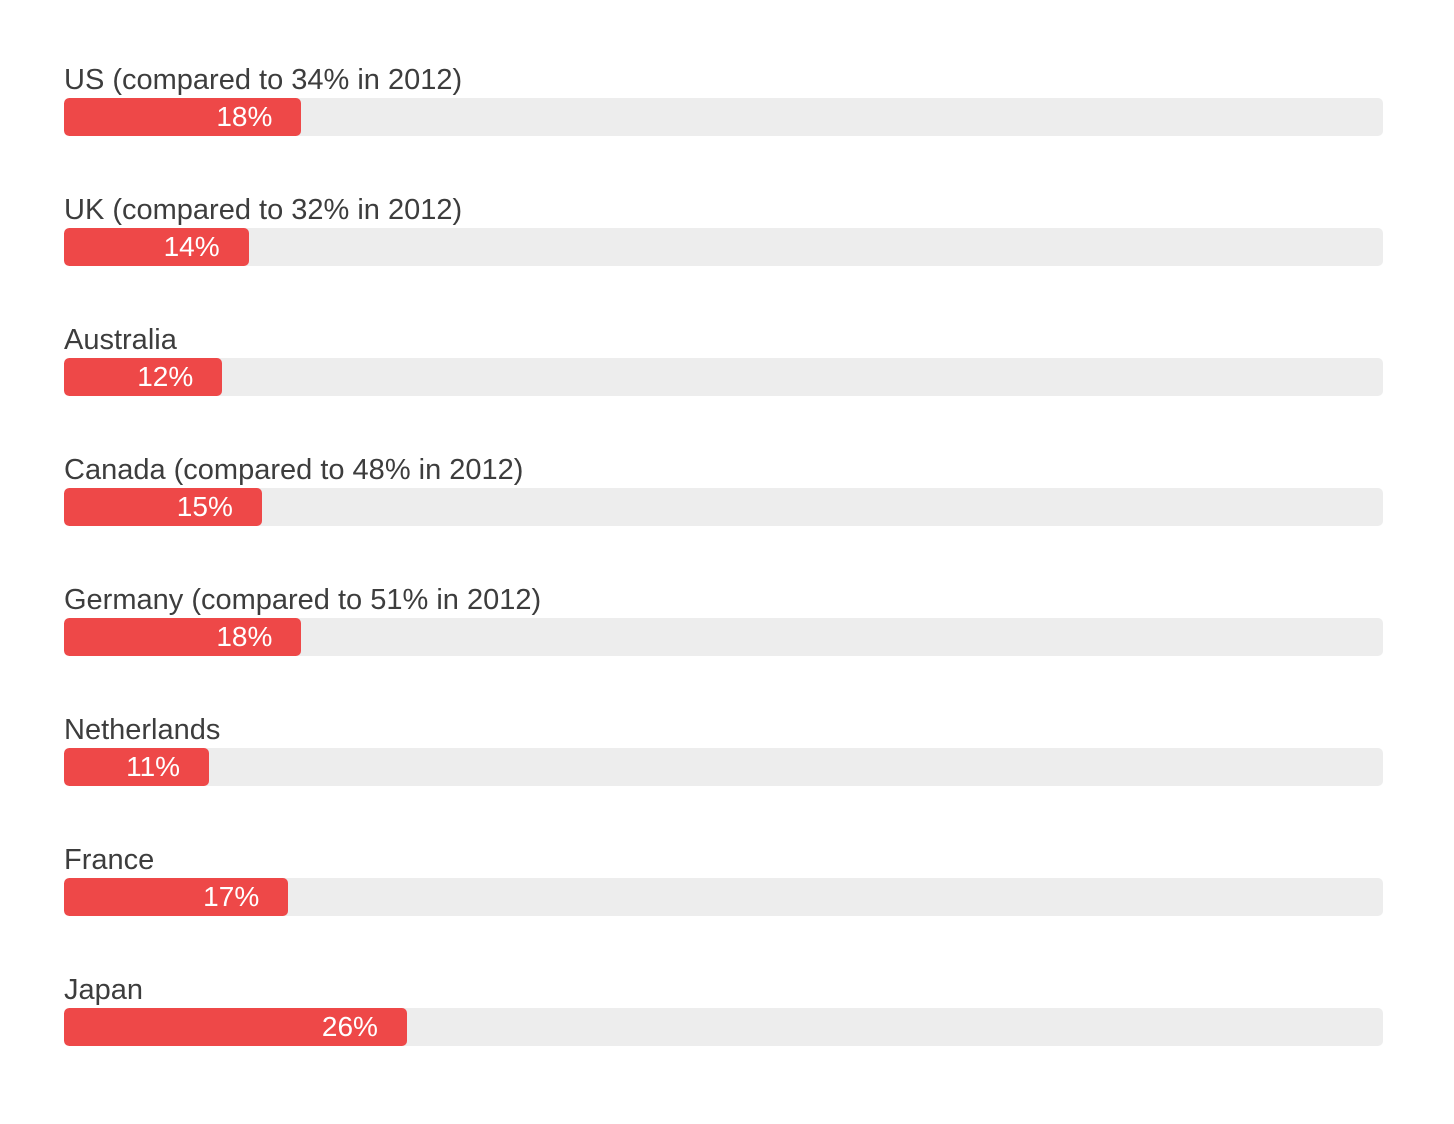 This screenshot has height=1124, width=1454. I want to click on bar-row: Germany (compared to 51% in 2012) 18%, so click(723, 619).